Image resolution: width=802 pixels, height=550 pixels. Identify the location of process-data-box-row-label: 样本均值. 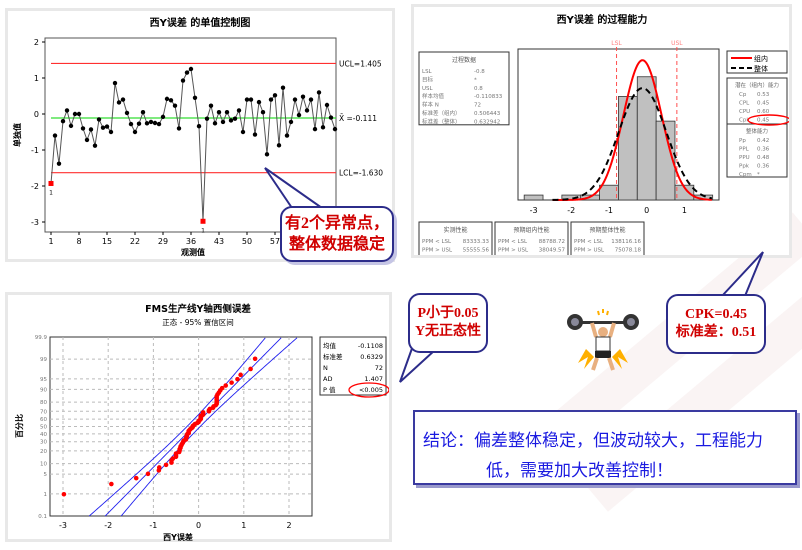
(433, 96).